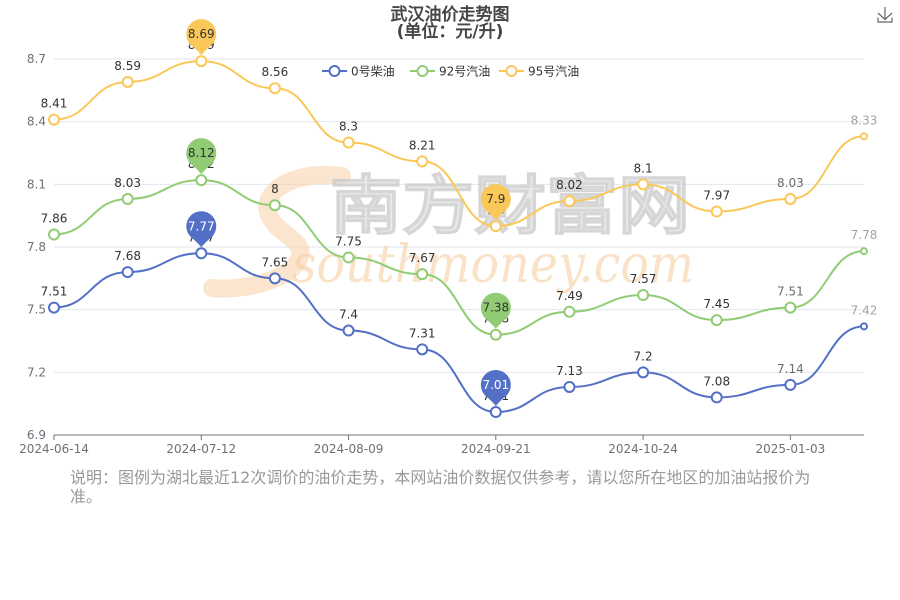 The height and width of the screenshot is (600, 900). Describe the element at coordinates (422, 258) in the screenshot. I see `series-1-value-label-5: 7.67` at that location.